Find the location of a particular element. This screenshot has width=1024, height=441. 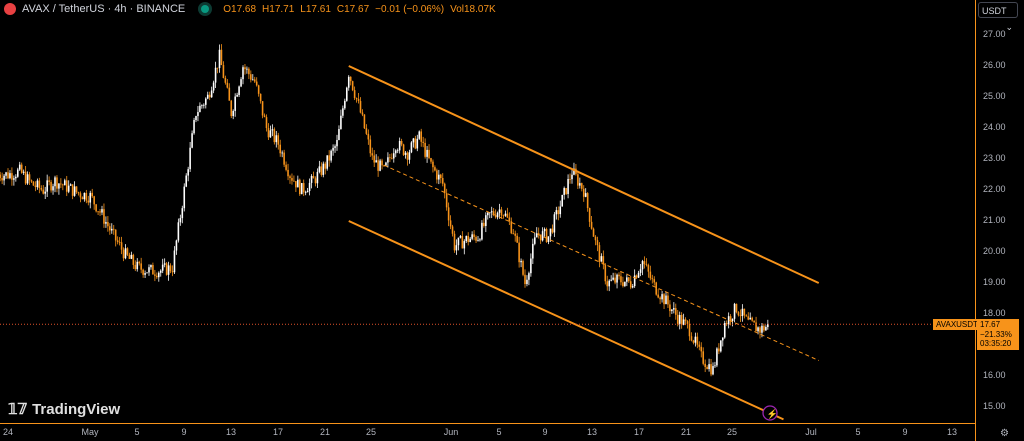

price-axis is located at coordinates (999, 220).